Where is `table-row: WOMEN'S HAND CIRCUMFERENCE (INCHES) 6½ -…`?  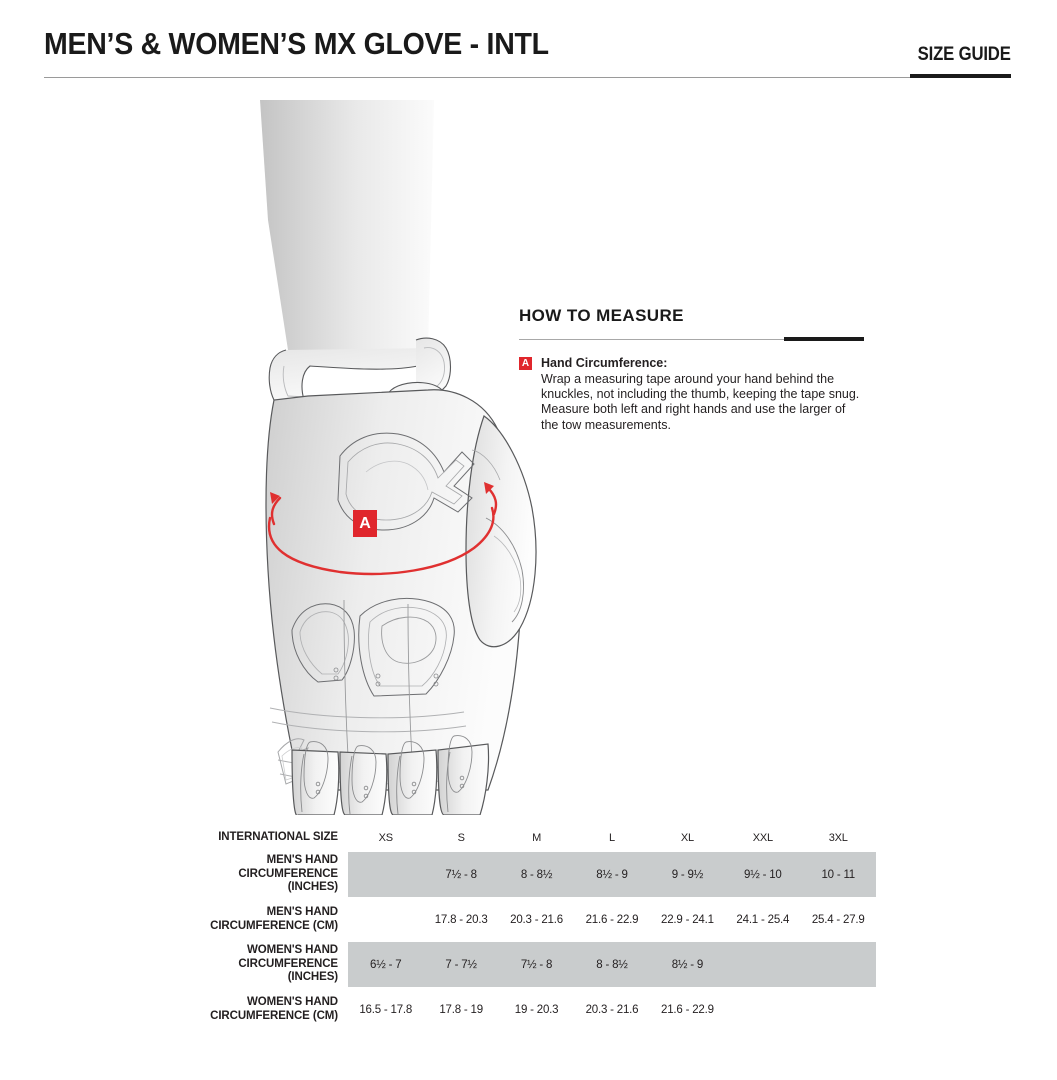 table-row: WOMEN'S HAND CIRCUMFERENCE (INCHES) 6½ -… is located at coordinates (531, 964).